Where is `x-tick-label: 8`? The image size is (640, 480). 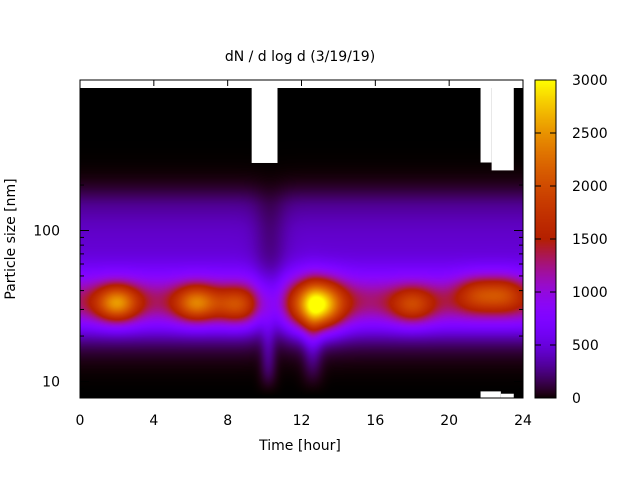 x-tick-label: 8 is located at coordinates (227, 421).